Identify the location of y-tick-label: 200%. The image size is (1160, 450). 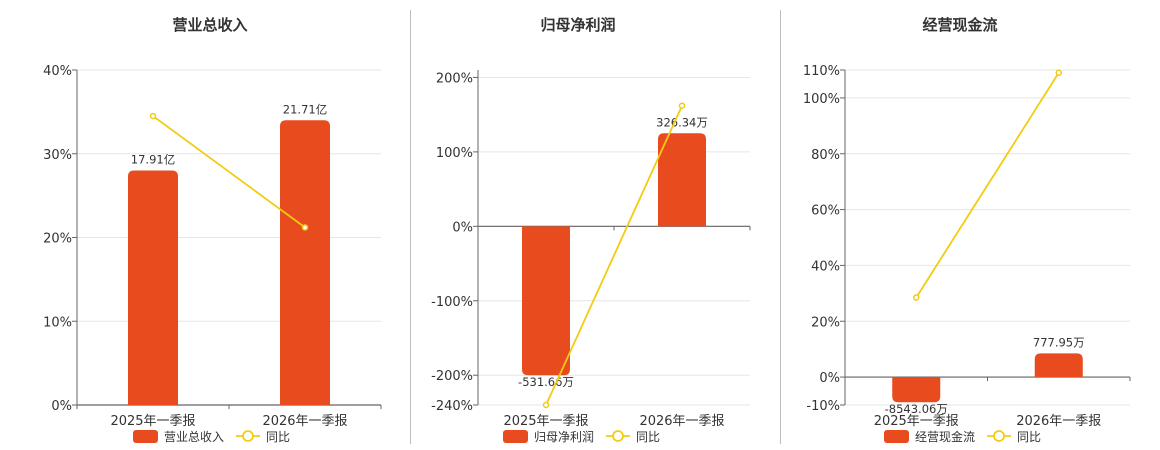
(454, 78).